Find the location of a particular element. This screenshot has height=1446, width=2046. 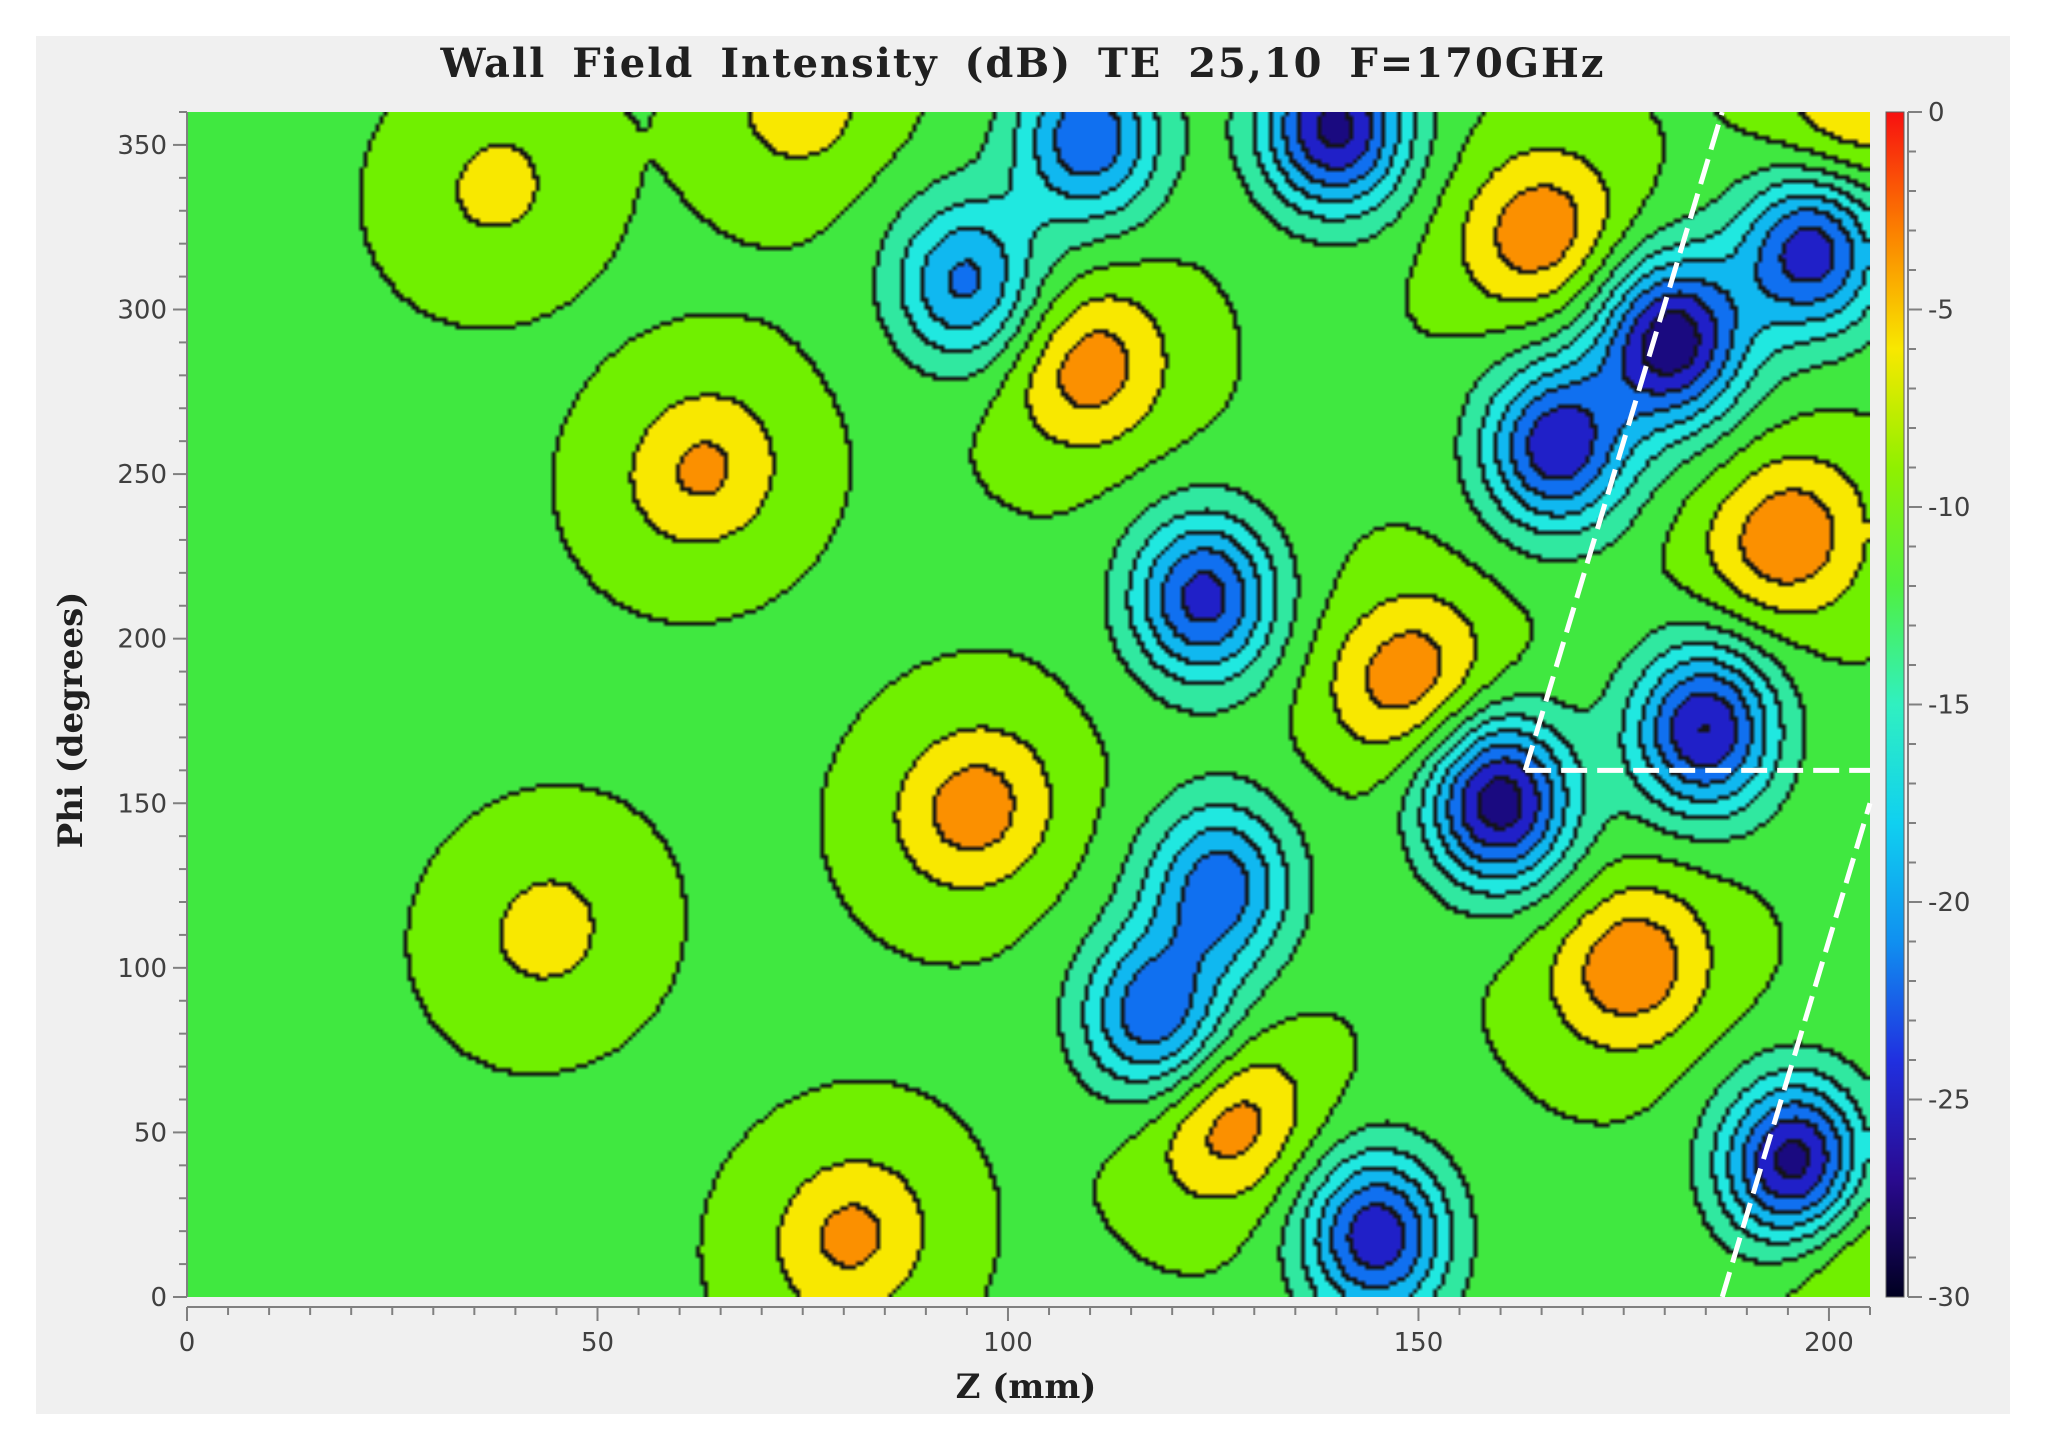

y-tick-label: 200 is located at coordinates (142, 640).